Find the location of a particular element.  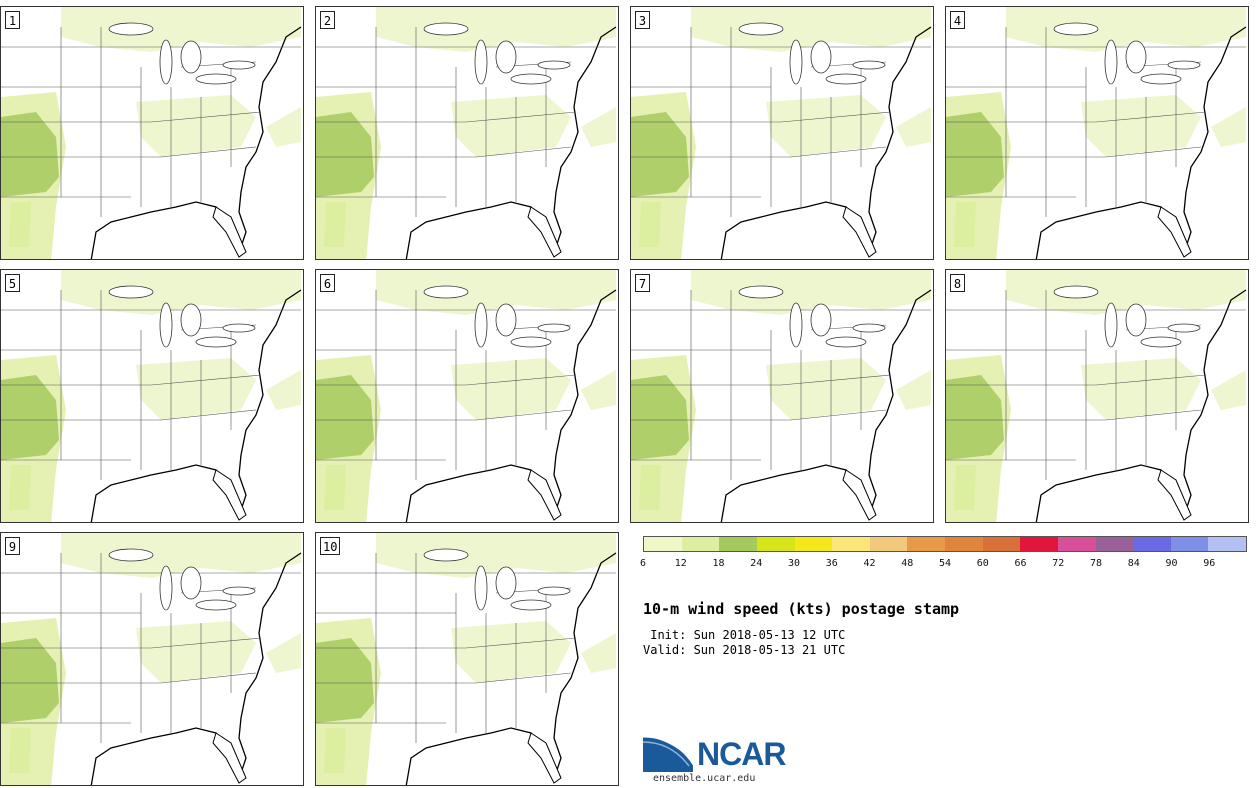

stamp-panel: 6 is located at coordinates (467, 396).